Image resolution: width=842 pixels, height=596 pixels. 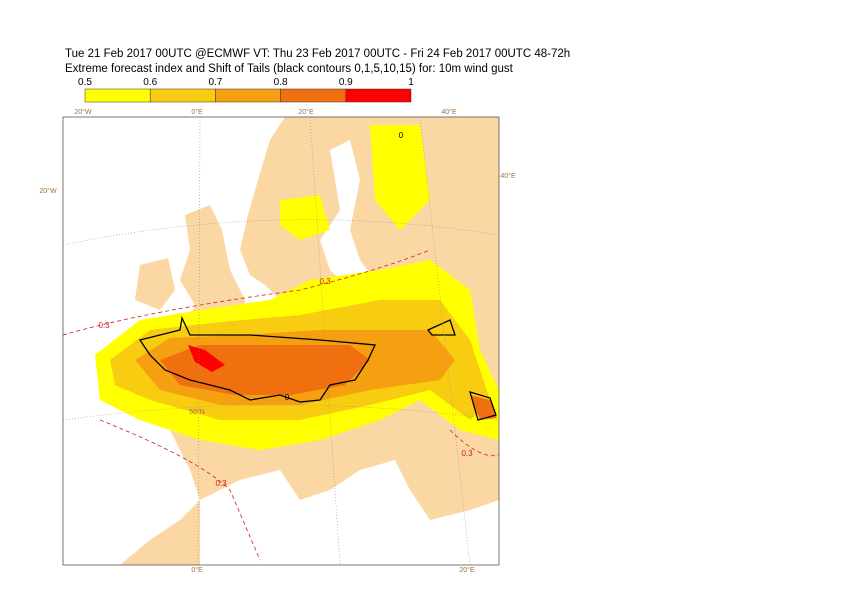 I want to click on britain, so click(x=212, y=271).